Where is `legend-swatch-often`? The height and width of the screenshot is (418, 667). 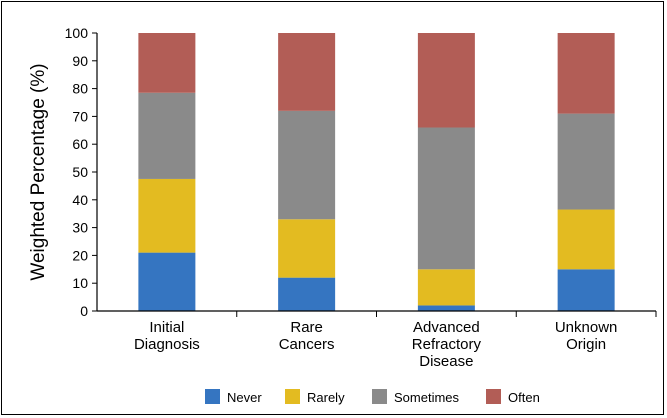 legend-swatch-often is located at coordinates (493, 396).